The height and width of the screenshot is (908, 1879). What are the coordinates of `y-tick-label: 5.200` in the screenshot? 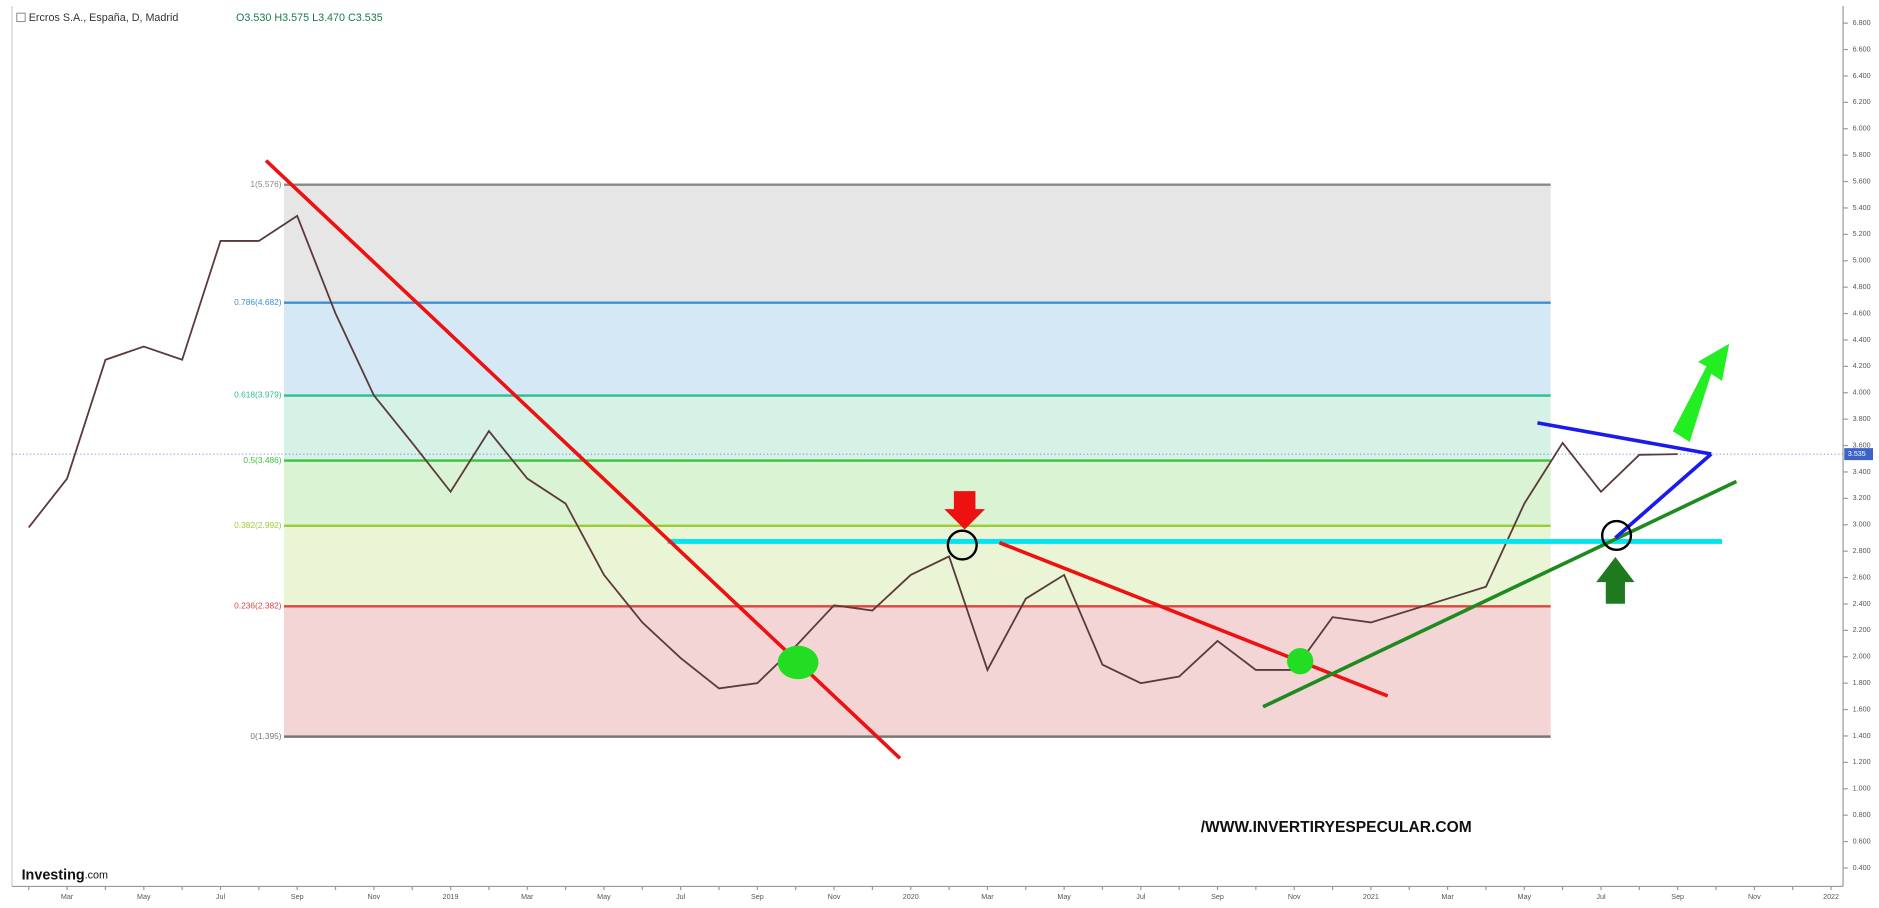 It's located at (1862, 234).